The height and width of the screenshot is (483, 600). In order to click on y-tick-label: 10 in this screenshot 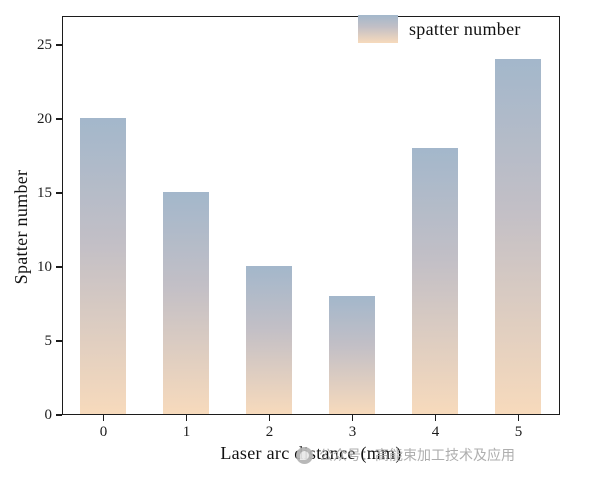, I will do `click(44, 267)`.